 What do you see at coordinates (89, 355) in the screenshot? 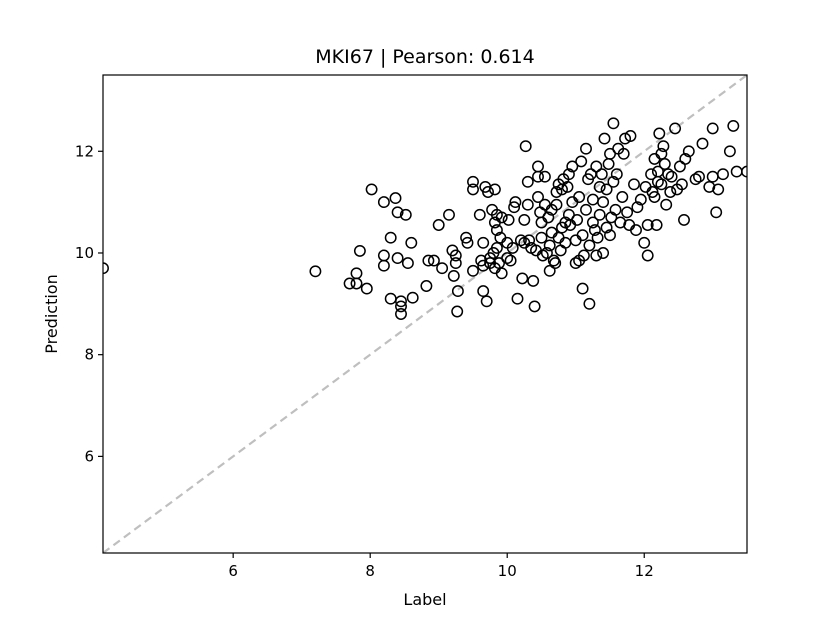
I see `y-tick-label: 8` at bounding box center [89, 355].